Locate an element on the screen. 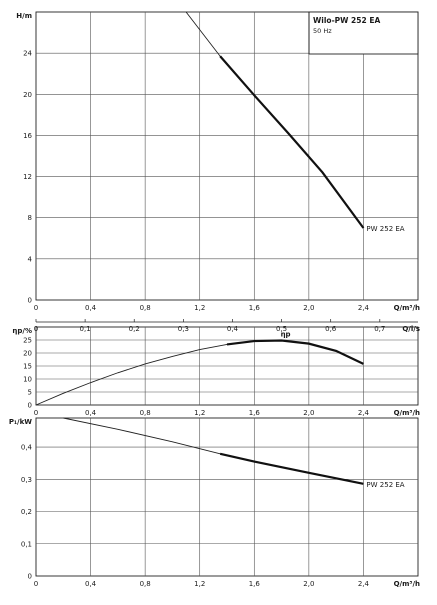 Image resolution: width=437 pixels, height=605 pixels. x2-tick-label: 0,7 is located at coordinates (379, 329).